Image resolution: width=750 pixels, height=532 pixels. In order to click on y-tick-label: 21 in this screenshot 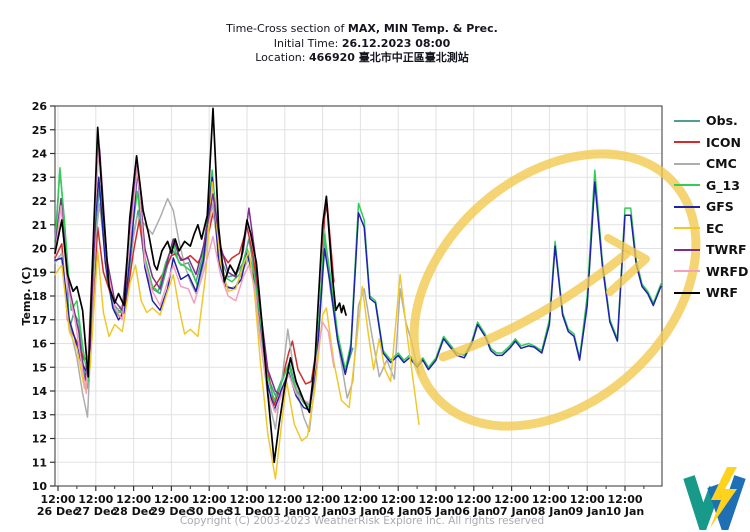, I will do `click(39, 225)`.